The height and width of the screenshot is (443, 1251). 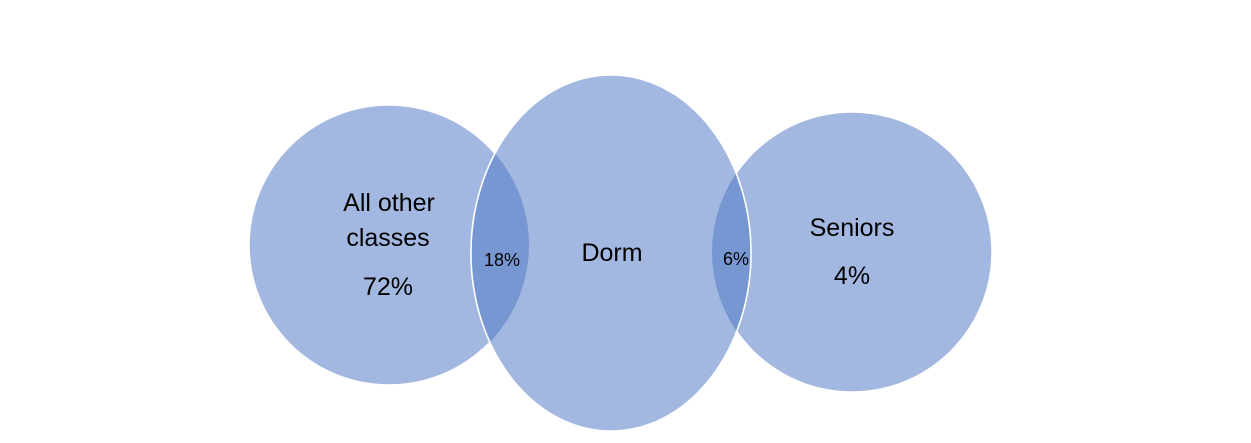 What do you see at coordinates (736, 259) in the screenshot?
I see `value-overlap-dorm-seniors: 6%` at bounding box center [736, 259].